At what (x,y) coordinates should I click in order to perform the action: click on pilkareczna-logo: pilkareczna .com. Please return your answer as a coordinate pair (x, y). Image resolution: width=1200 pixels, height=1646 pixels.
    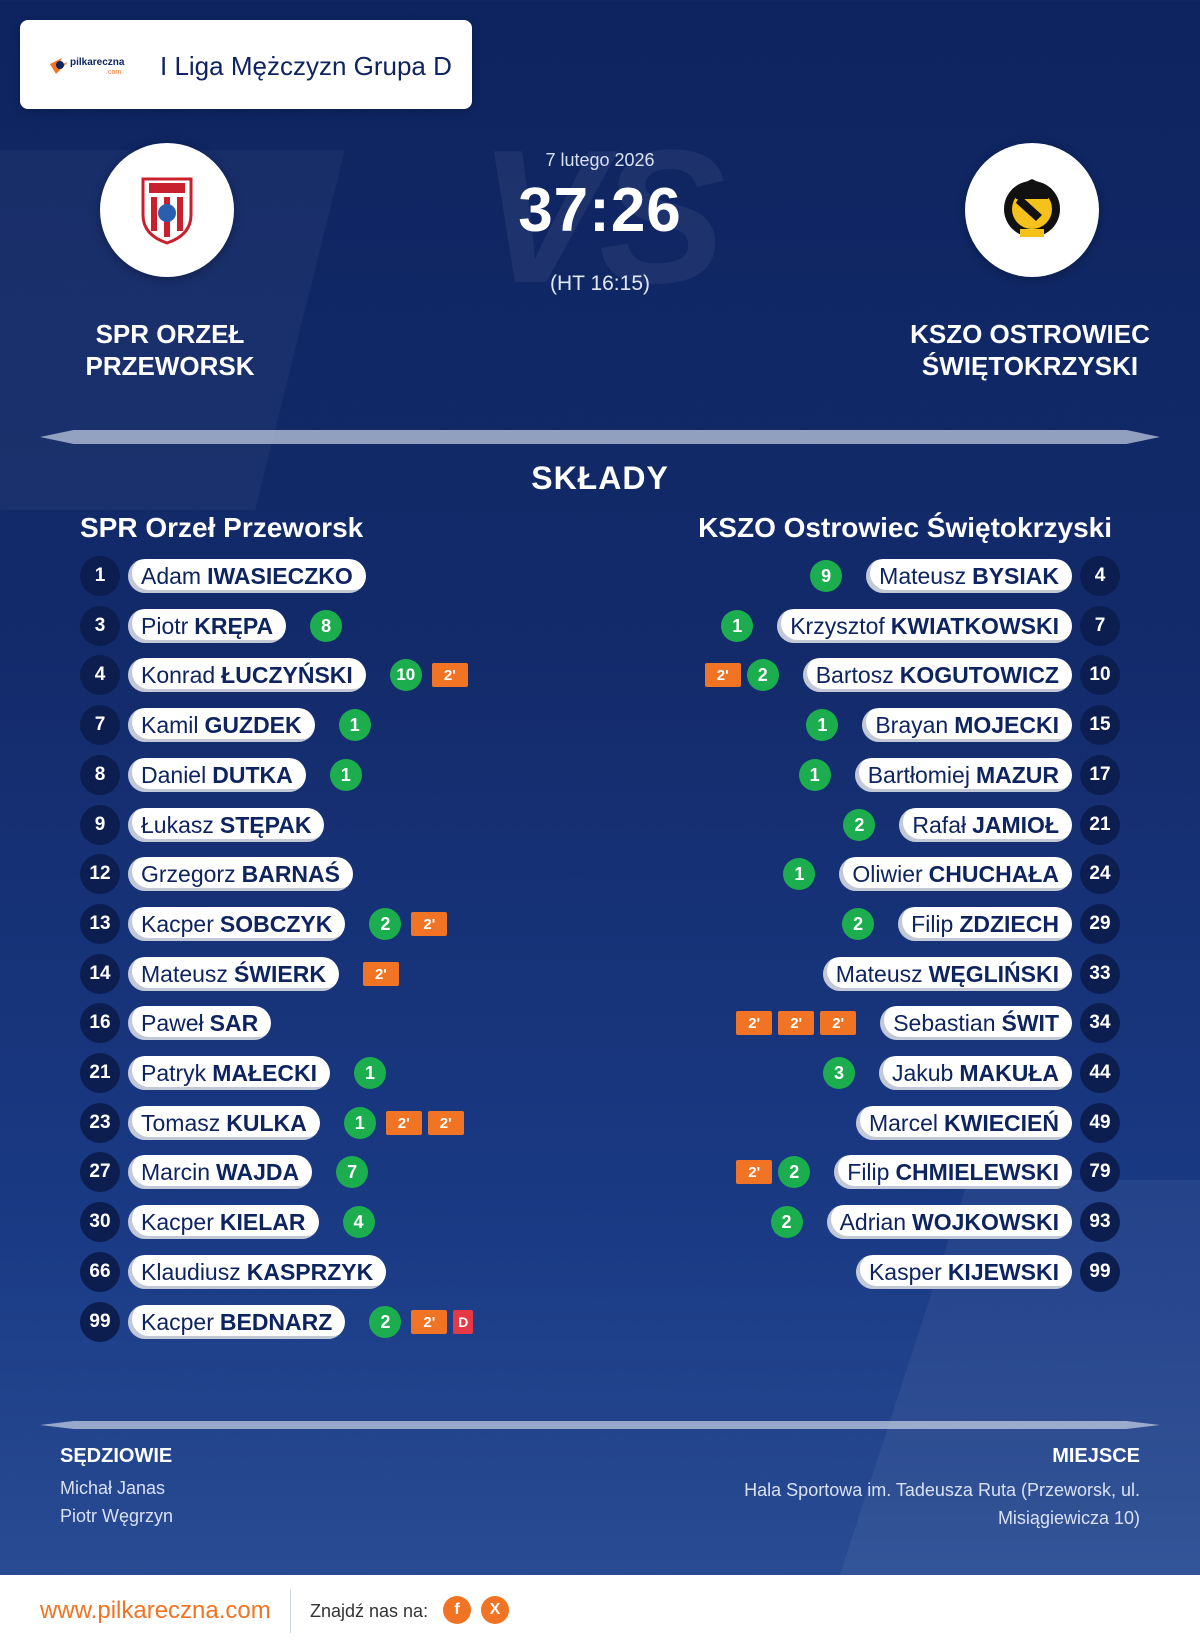
    Looking at the image, I should click on (87, 66).